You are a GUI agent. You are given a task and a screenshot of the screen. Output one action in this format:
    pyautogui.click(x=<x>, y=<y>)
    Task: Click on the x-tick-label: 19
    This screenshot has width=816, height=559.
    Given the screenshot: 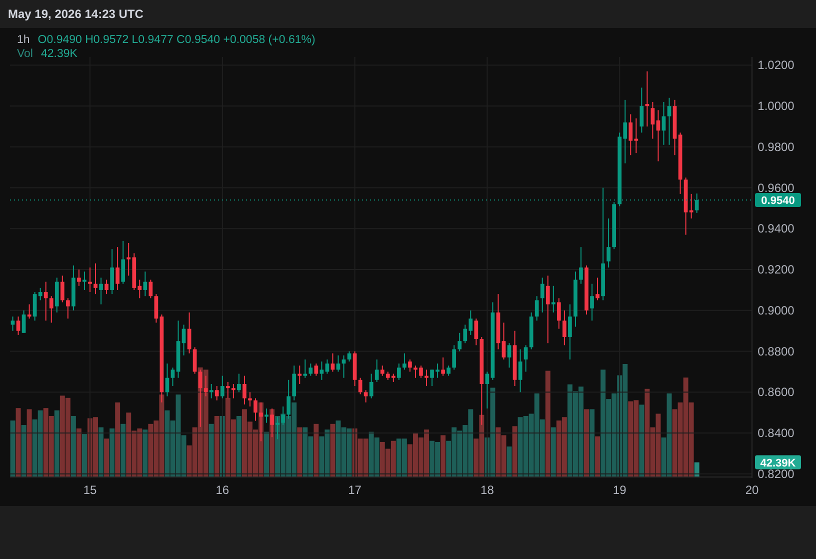 What is the action you would take?
    pyautogui.click(x=619, y=490)
    